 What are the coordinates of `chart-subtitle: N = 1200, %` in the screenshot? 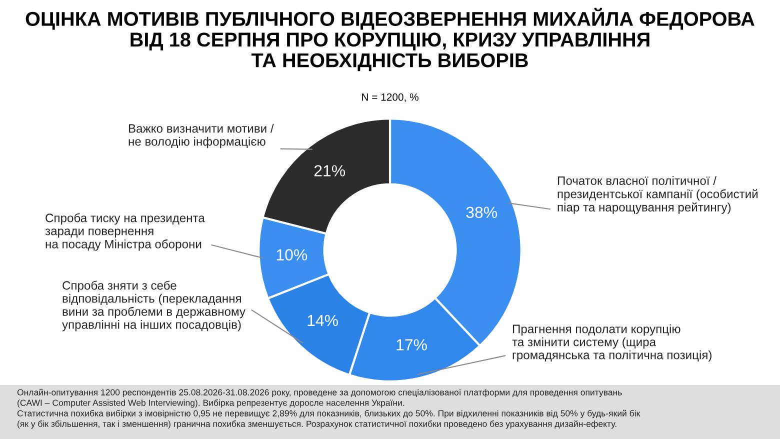 It's located at (390, 97).